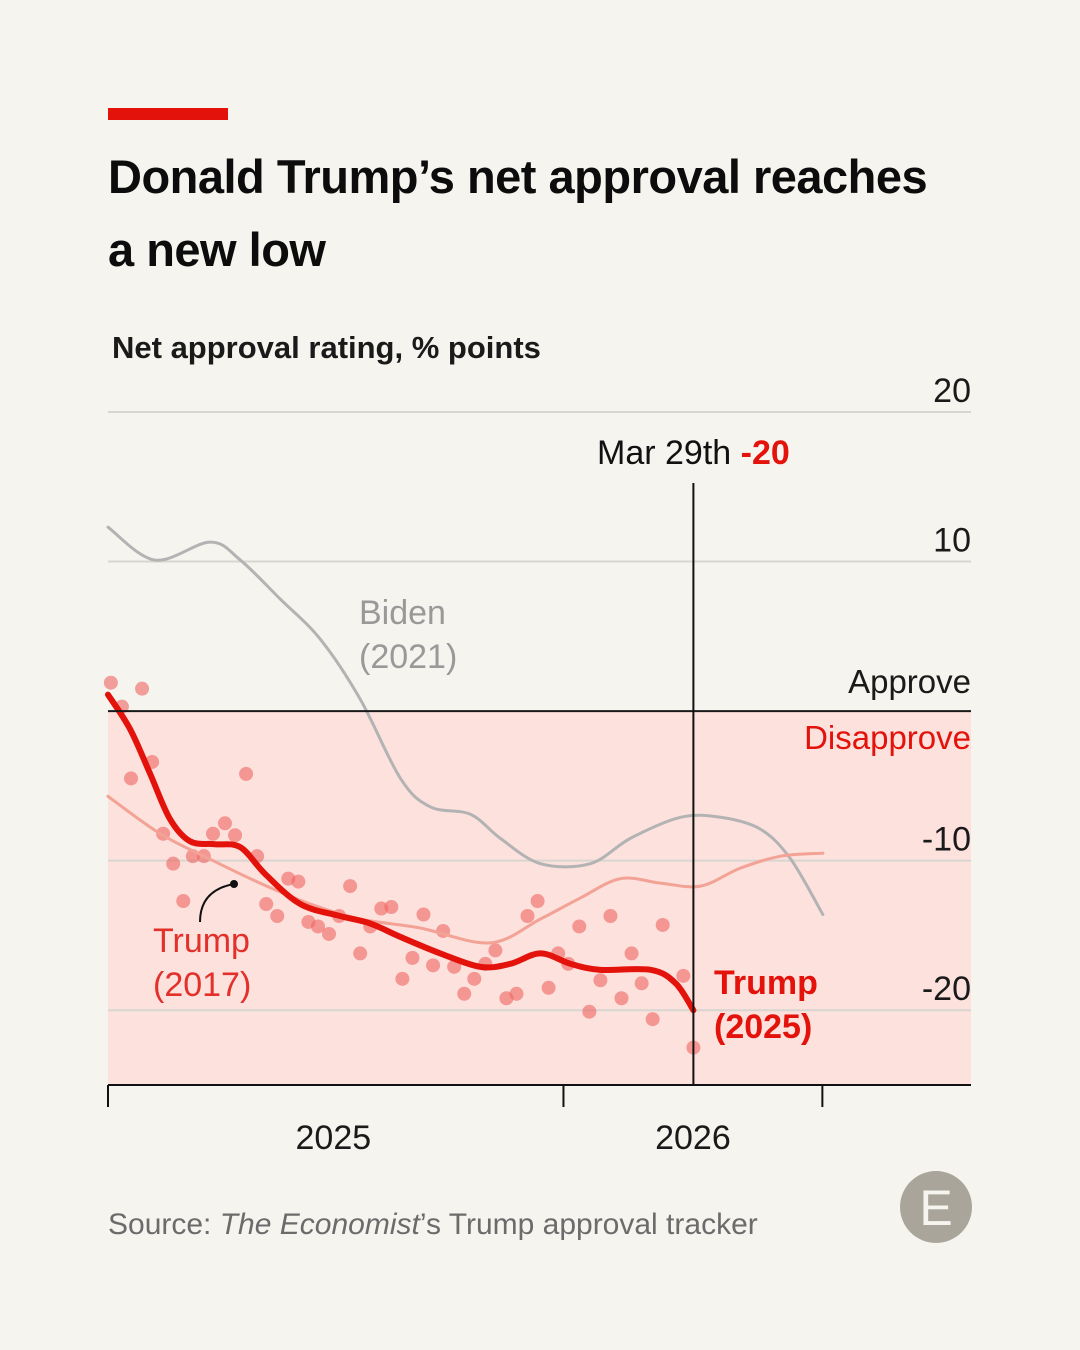 The image size is (1080, 1350). What do you see at coordinates (946, 989) in the screenshot?
I see `y-tick-label: -20` at bounding box center [946, 989].